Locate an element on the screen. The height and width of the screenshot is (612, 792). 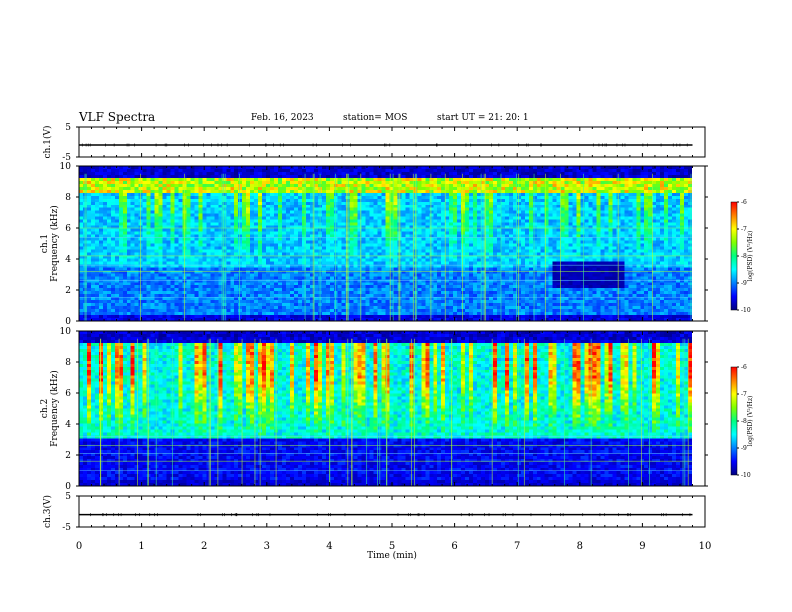
ch2-spectrogram-ylabel: Frequency (kHz) is located at coordinates (54, 408).